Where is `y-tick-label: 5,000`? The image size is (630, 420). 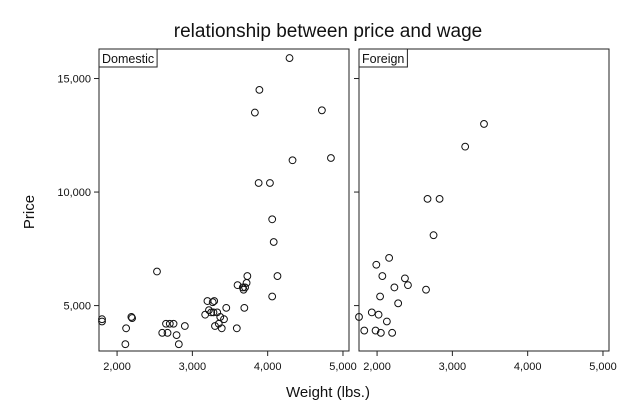
y-tick-label: 5,000 is located at coordinates (77, 307).